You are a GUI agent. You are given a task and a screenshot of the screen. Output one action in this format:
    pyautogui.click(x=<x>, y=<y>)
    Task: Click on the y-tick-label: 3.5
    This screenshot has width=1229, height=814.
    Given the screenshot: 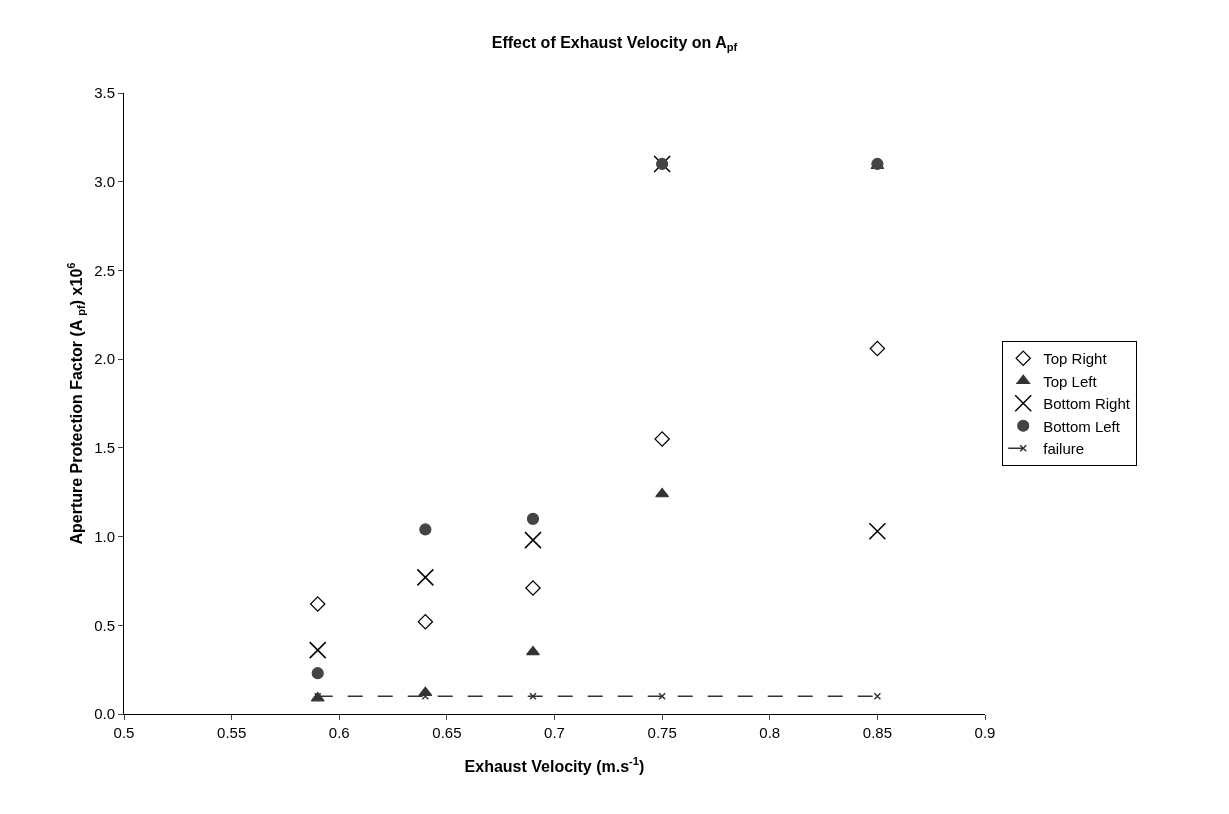 What is the action you would take?
    pyautogui.click(x=104, y=93)
    